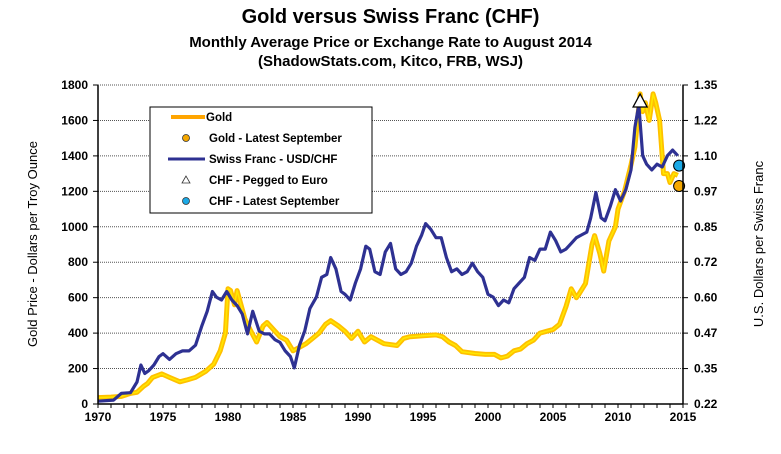 The height and width of the screenshot is (454, 781). I want to click on y-tick-label-left: 400, so click(78, 333).